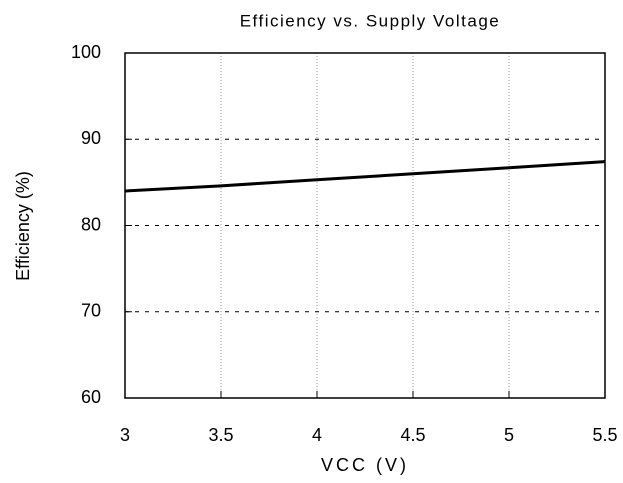  I want to click on y-tick-label: 100, so click(86, 52).